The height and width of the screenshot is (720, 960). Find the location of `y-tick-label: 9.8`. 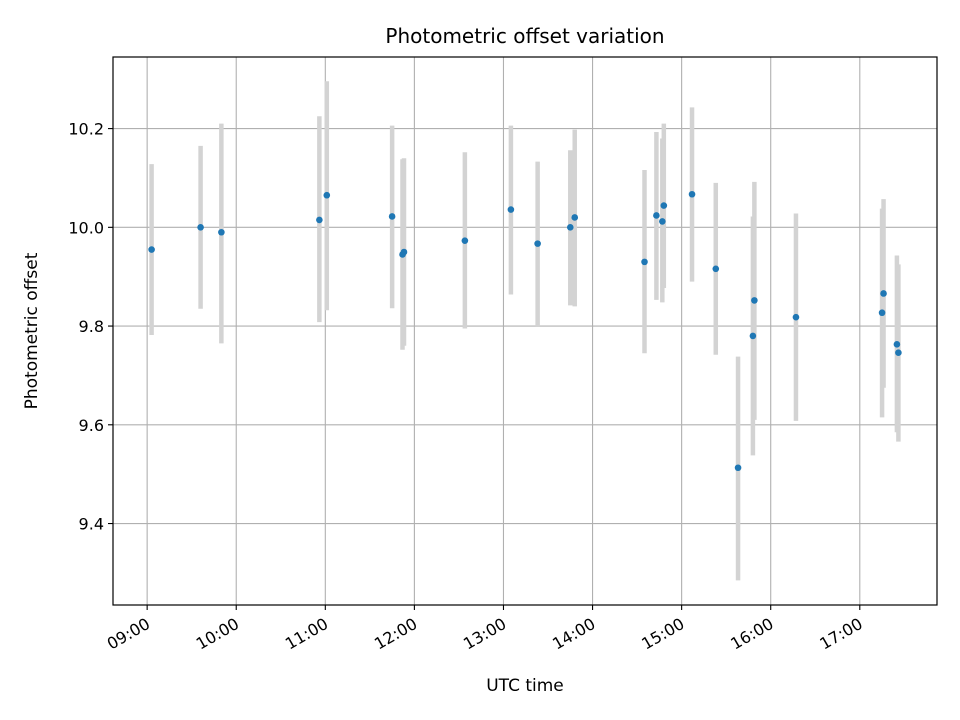

y-tick-label: 9.8 is located at coordinates (91, 326).